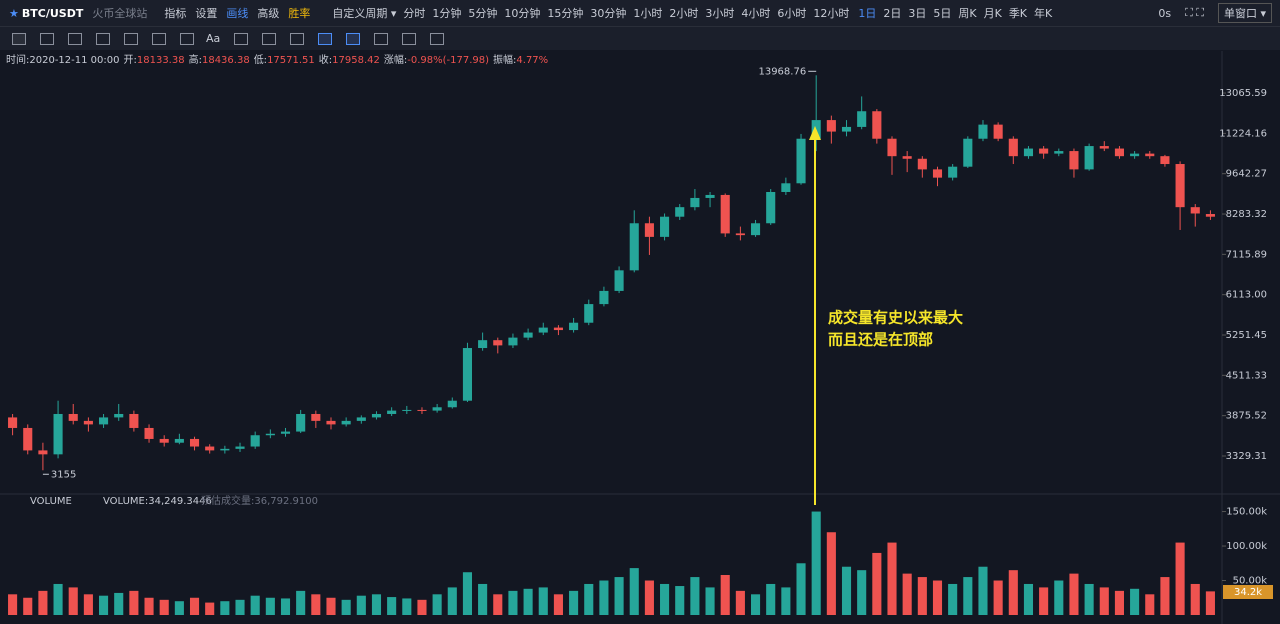 The height and width of the screenshot is (624, 1280). I want to click on channel-tool, so click(75, 38).